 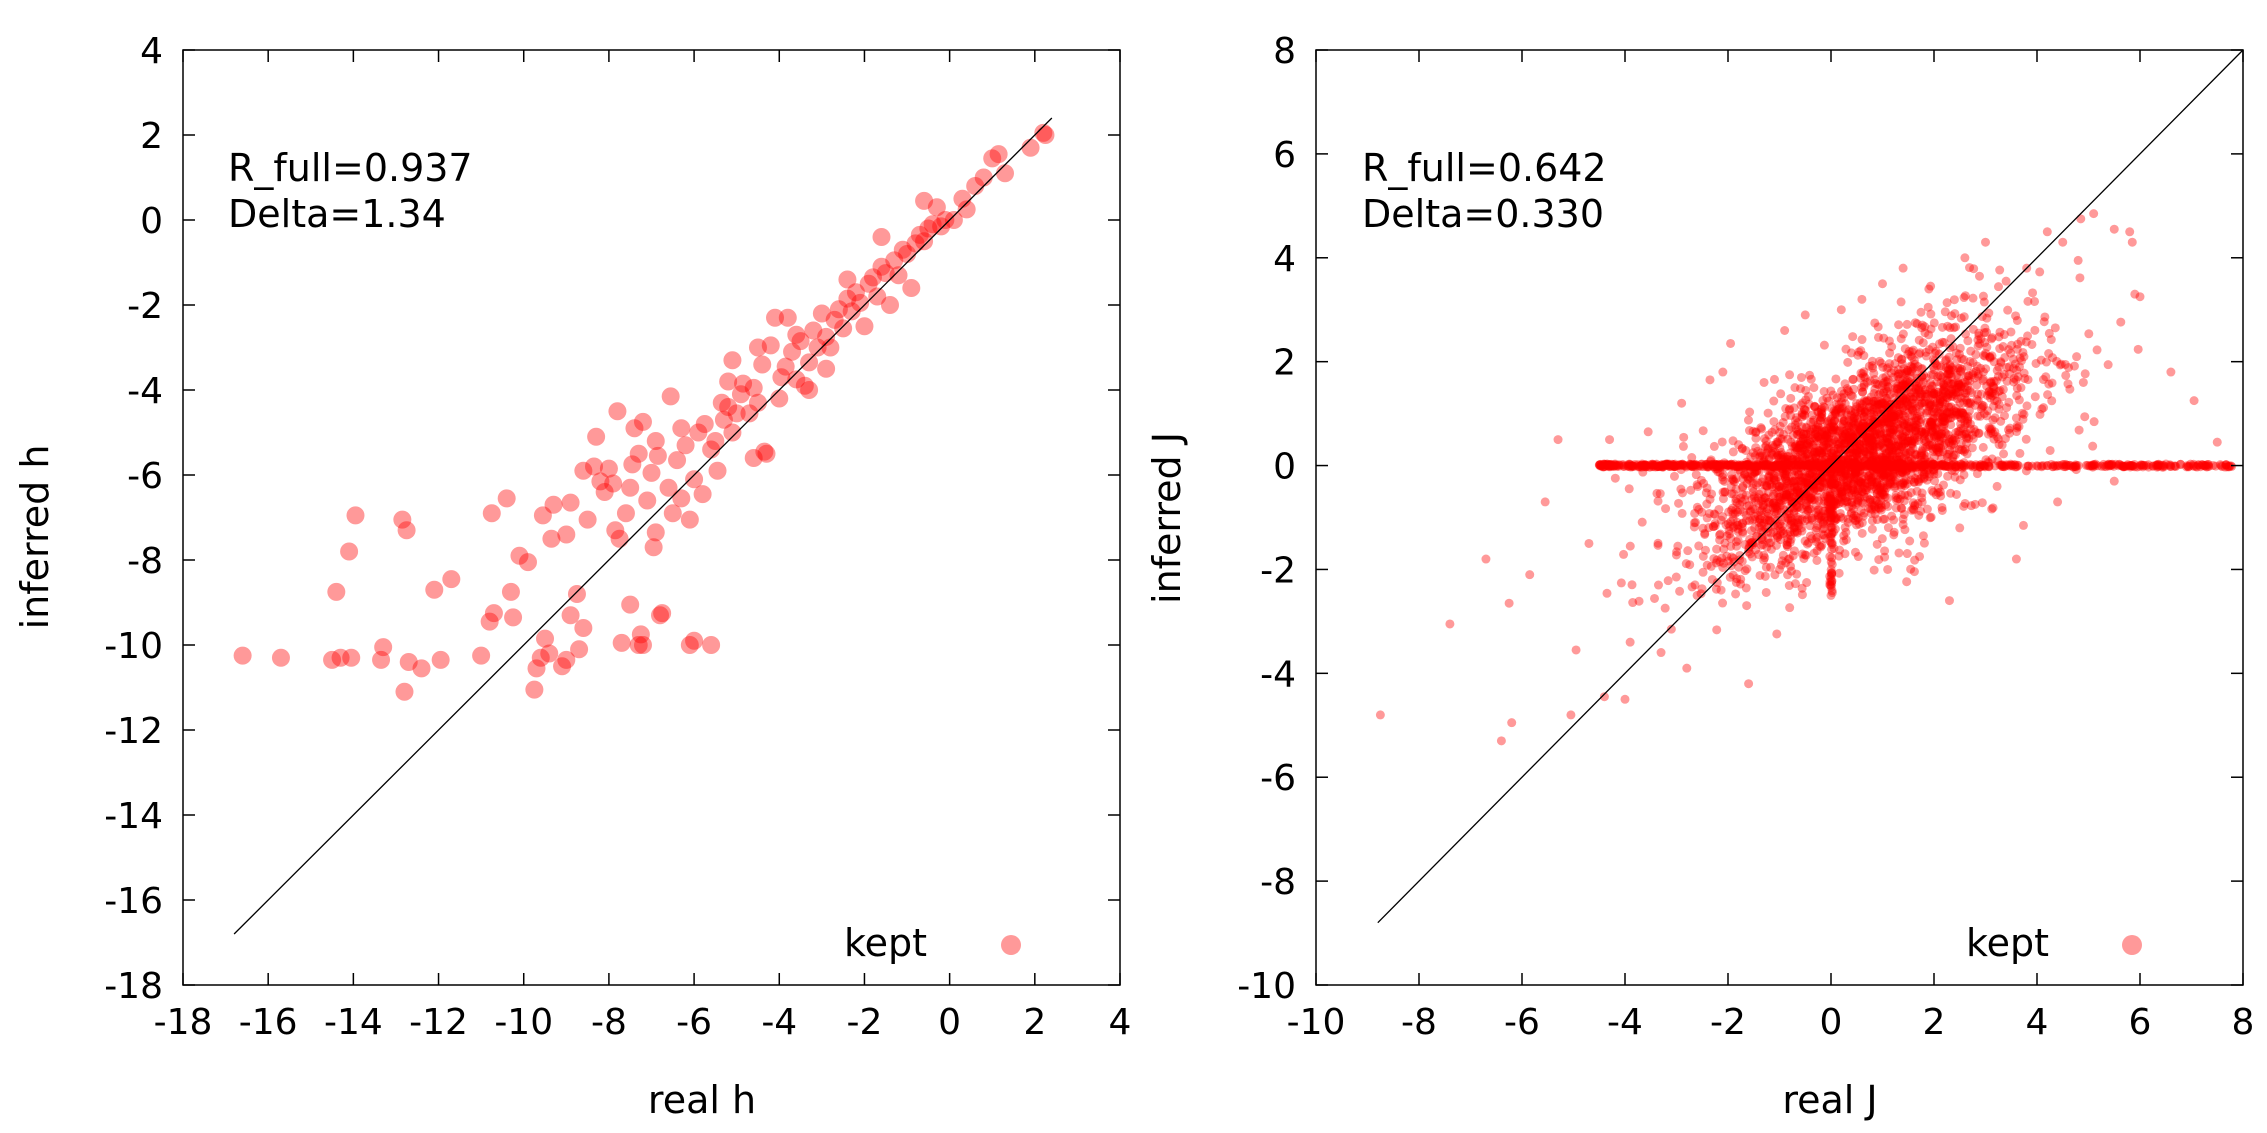 What do you see at coordinates (353, 1022) in the screenshot?
I see `x-tick-label: -14` at bounding box center [353, 1022].